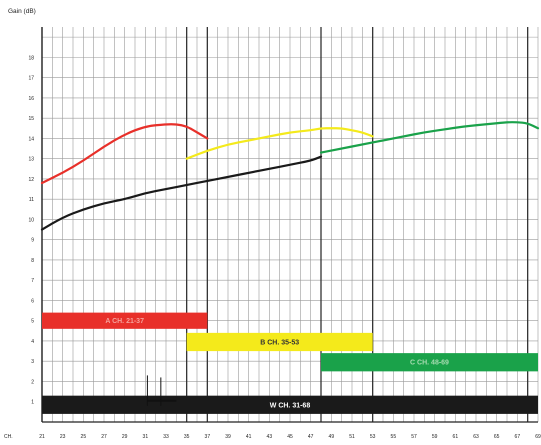 This screenshot has width=541, height=445. What do you see at coordinates (352, 437) in the screenshot?
I see `x-tick-label: 51` at bounding box center [352, 437].